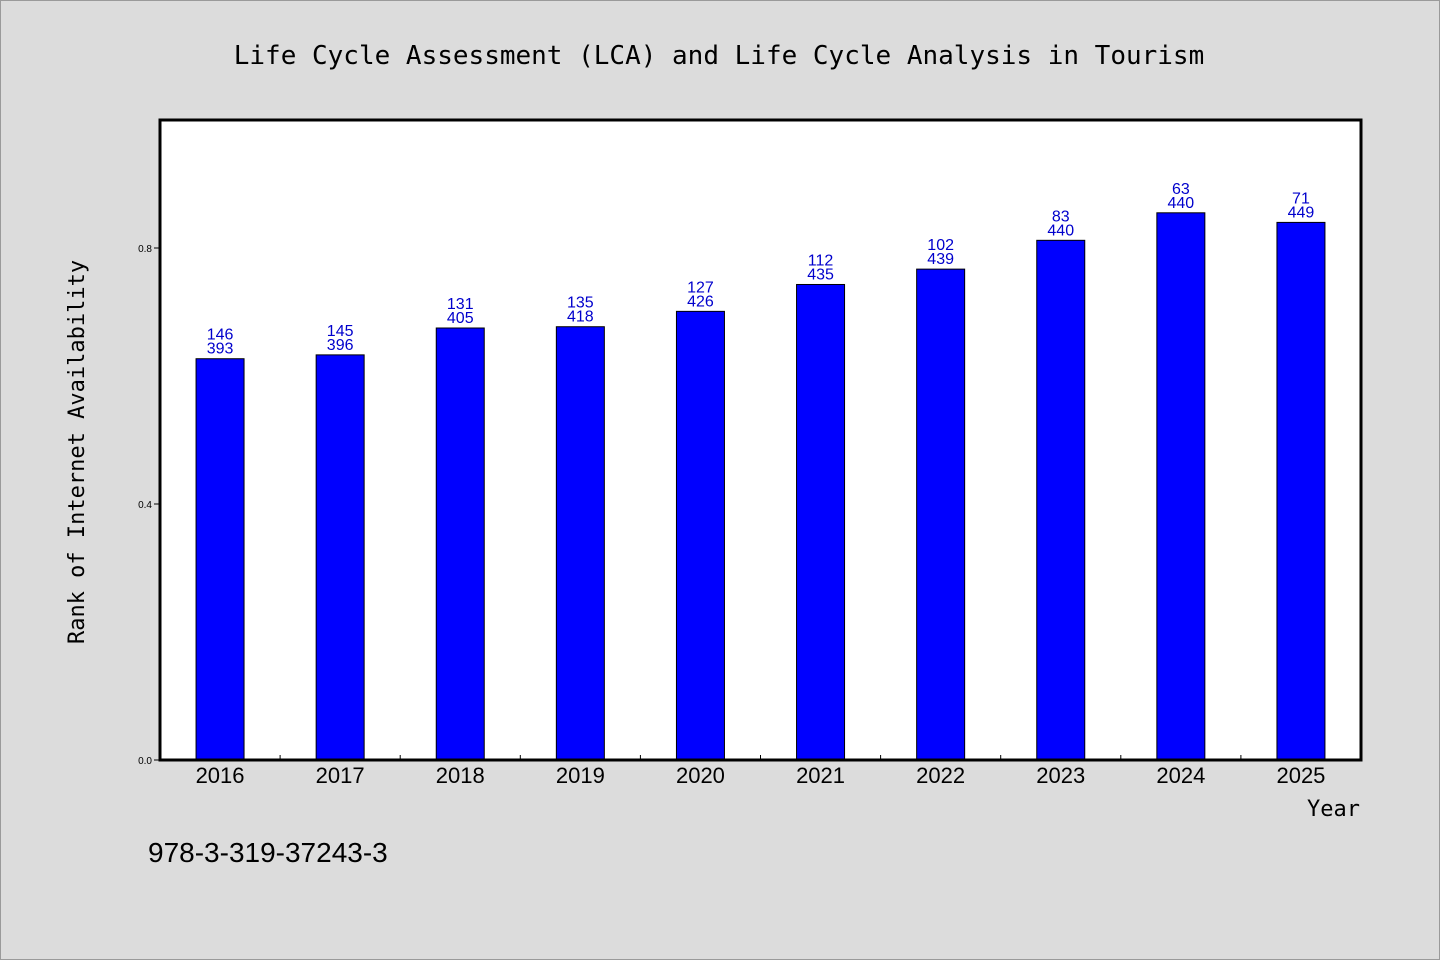 Image resolution: width=1440 pixels, height=960 pixels. What do you see at coordinates (821, 522) in the screenshot?
I see `bar-2021` at bounding box center [821, 522].